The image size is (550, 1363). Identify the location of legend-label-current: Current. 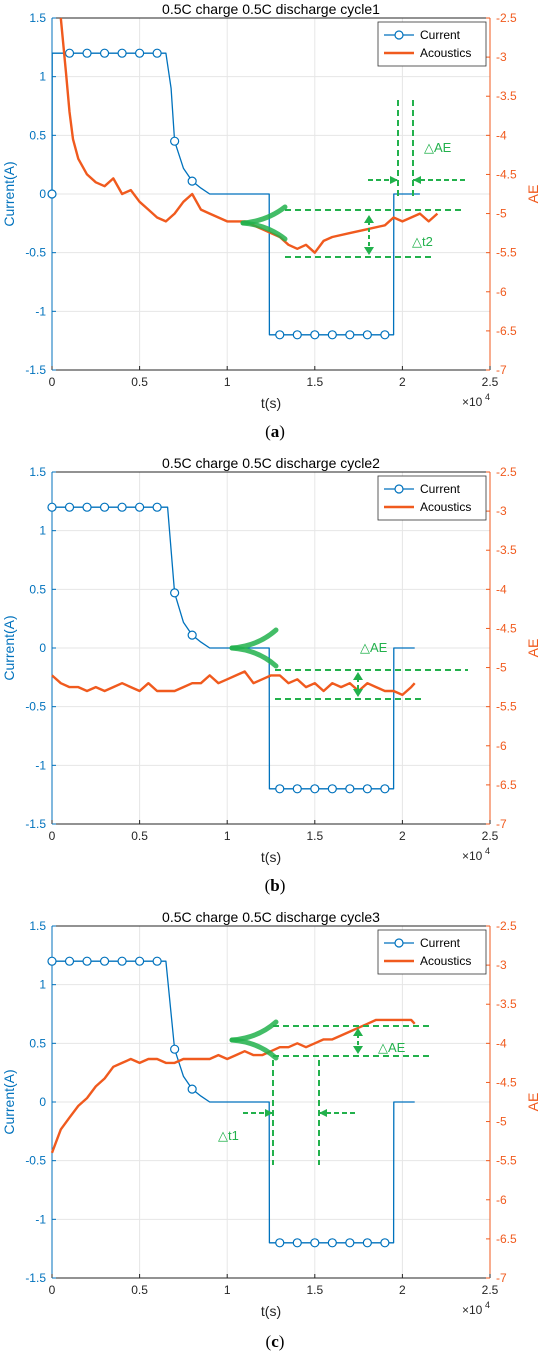
(440, 35).